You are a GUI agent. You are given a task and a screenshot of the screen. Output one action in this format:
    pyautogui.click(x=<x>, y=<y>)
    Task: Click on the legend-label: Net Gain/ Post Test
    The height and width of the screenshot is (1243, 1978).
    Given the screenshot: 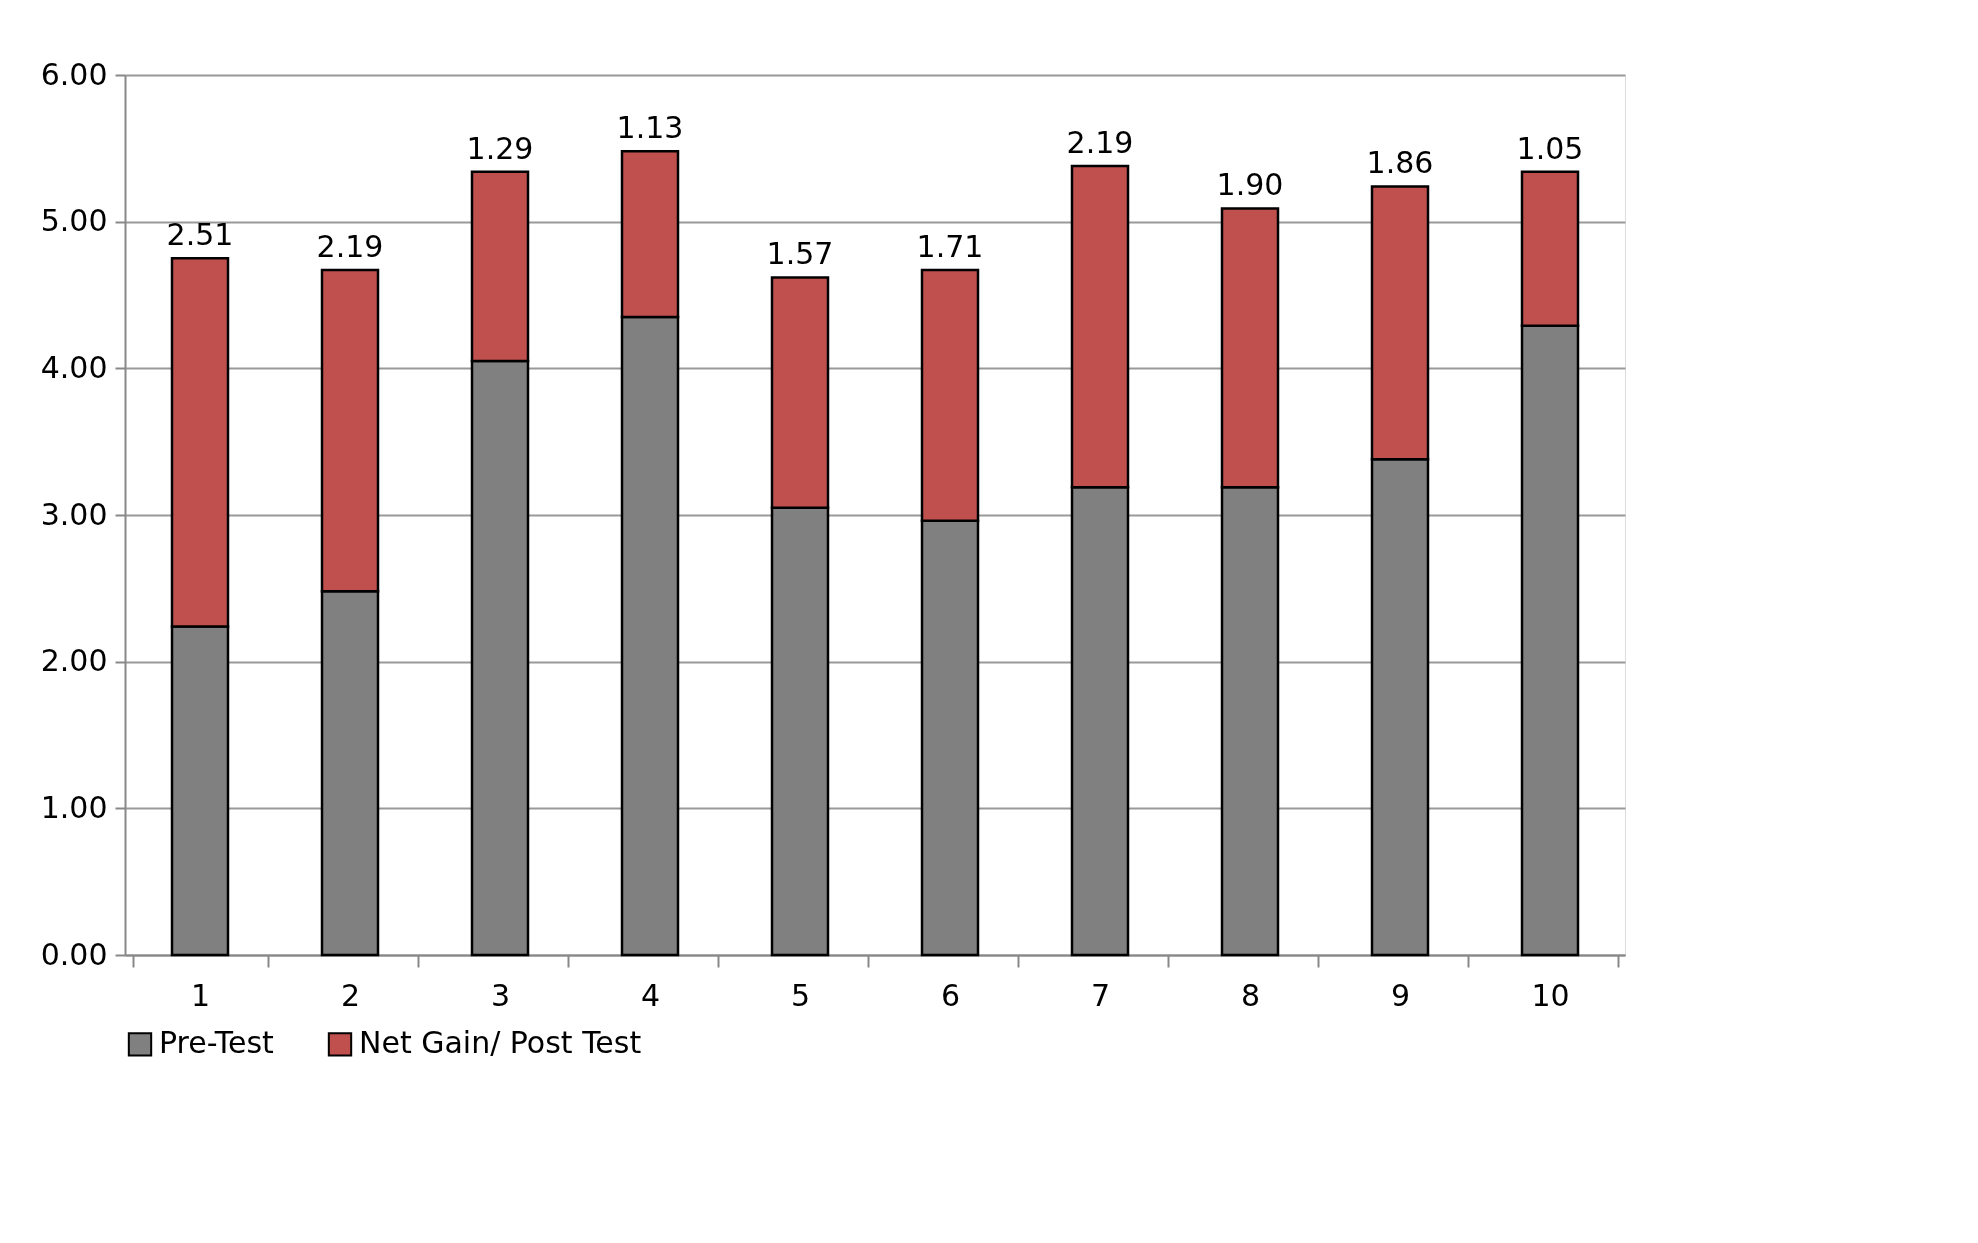 What is the action you would take?
    pyautogui.click(x=500, y=1043)
    